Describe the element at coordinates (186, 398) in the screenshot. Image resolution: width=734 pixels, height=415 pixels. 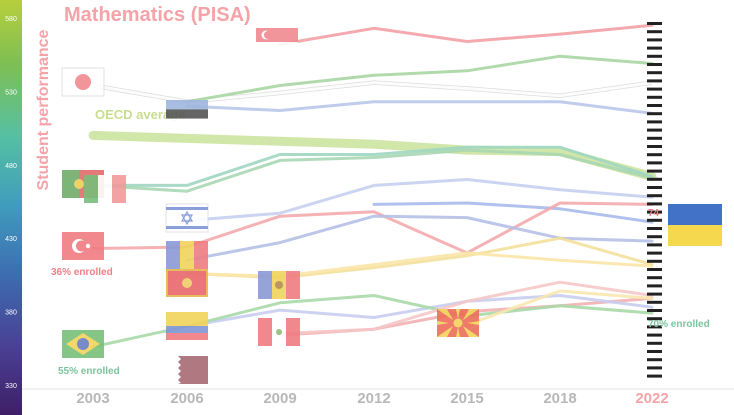
I see `x-tick-label: 2006` at that location.